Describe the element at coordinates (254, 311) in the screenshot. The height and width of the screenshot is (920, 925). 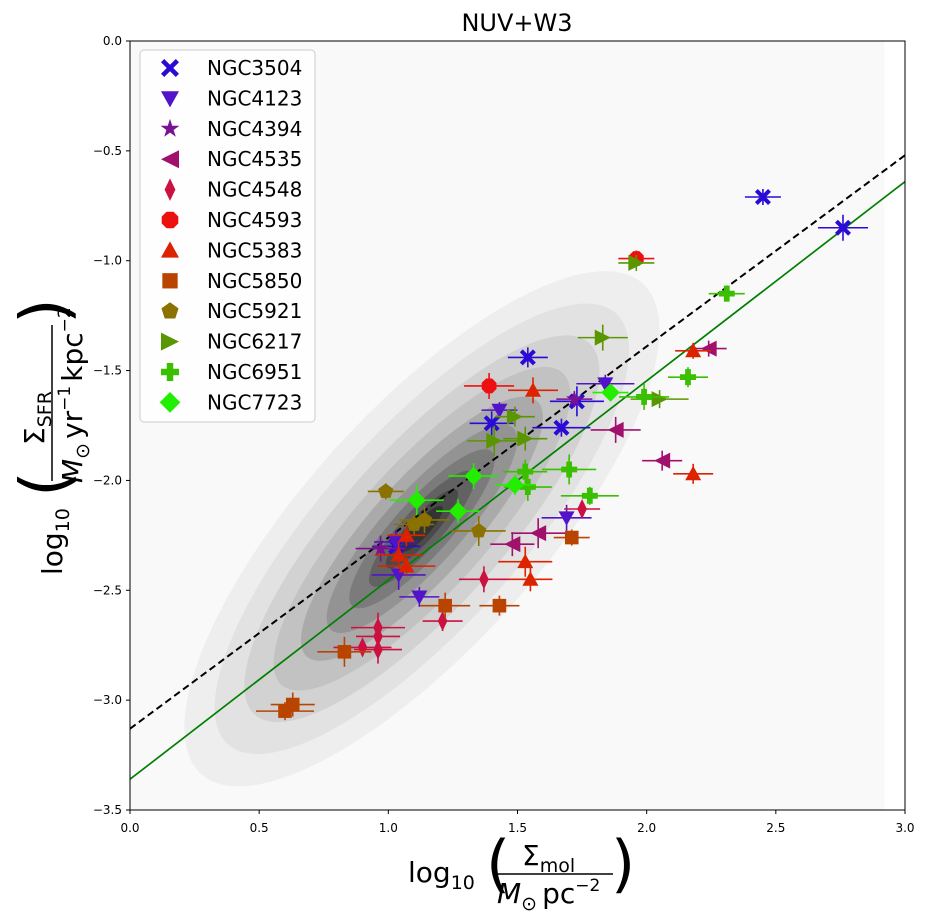
I see `legend-label: NGC5921` at that location.